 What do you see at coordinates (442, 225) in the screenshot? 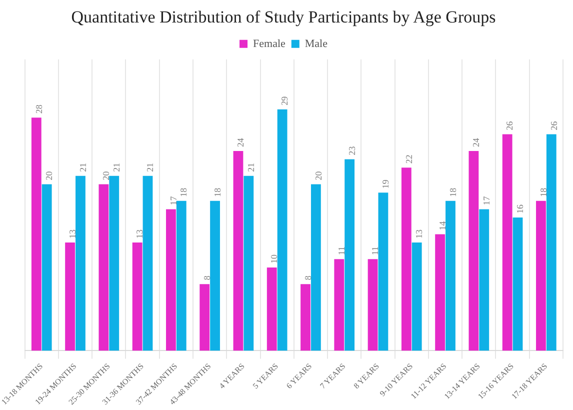
I see `data-label: 14` at bounding box center [442, 225].